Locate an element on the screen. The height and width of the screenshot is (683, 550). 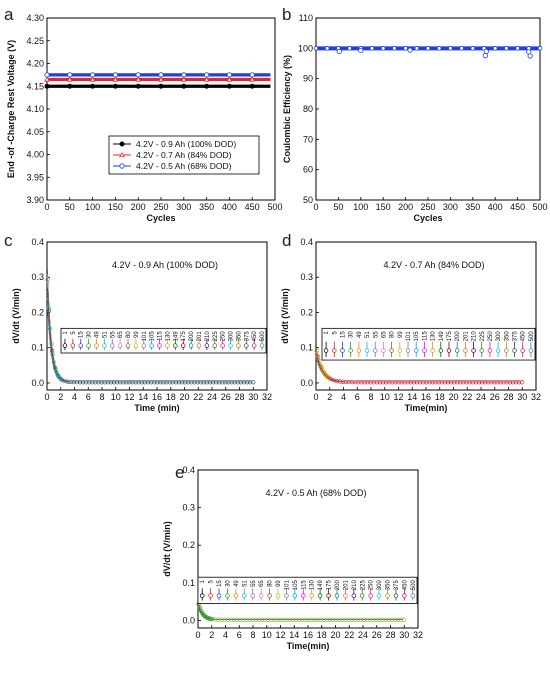
panel-c-cycle-curve is located at coordinates (149, 326).